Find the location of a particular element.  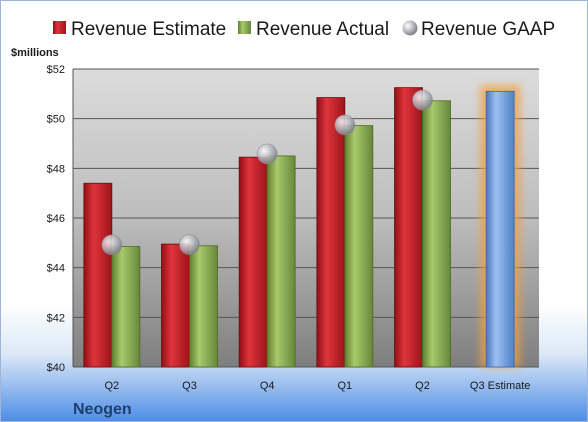

y-tick-label: $44 is located at coordinates (56, 269).